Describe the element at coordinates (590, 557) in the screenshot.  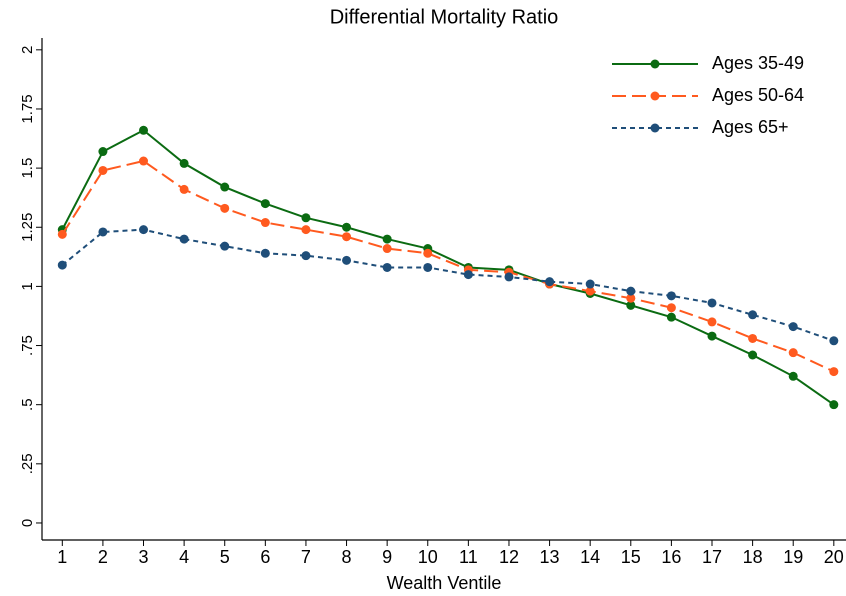
I see `x-tick-label: 14` at that location.